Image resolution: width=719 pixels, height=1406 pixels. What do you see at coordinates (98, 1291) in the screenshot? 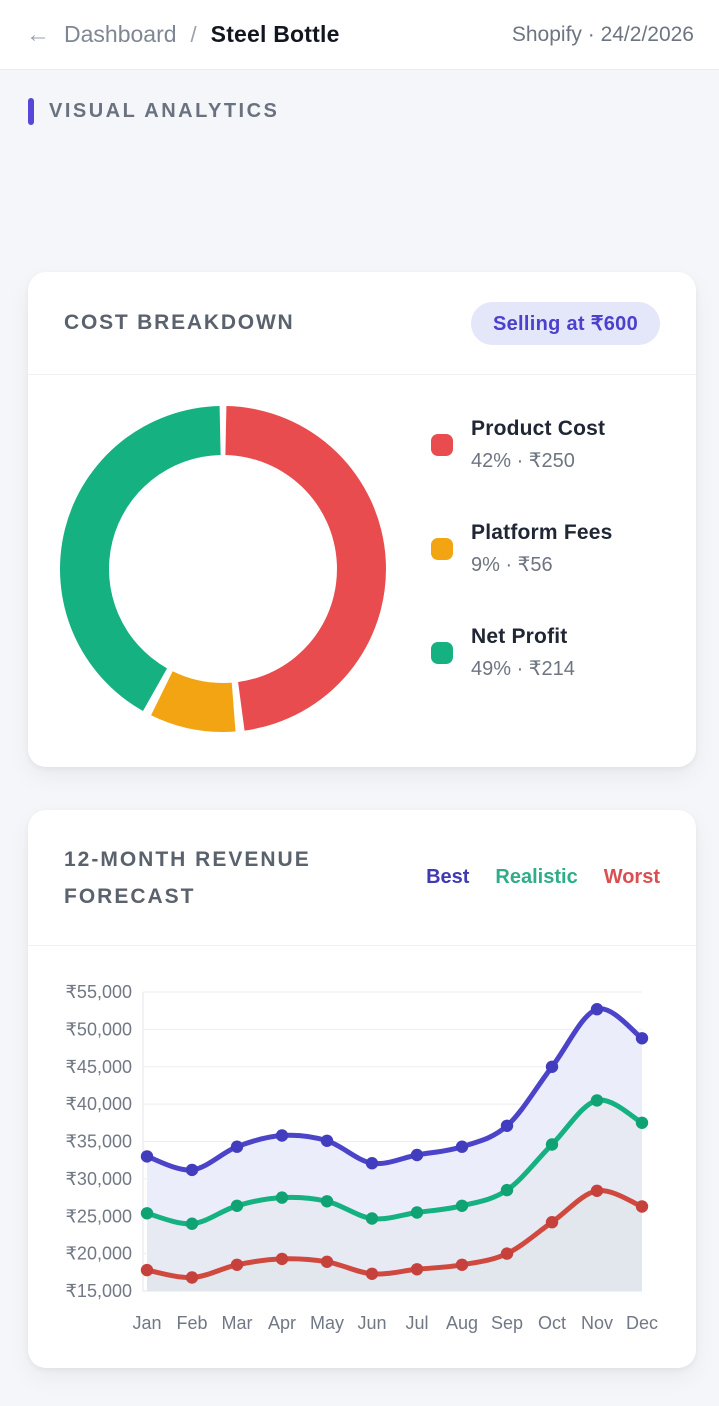
I see `y-axis-label: ₹15,000` at bounding box center [98, 1291].